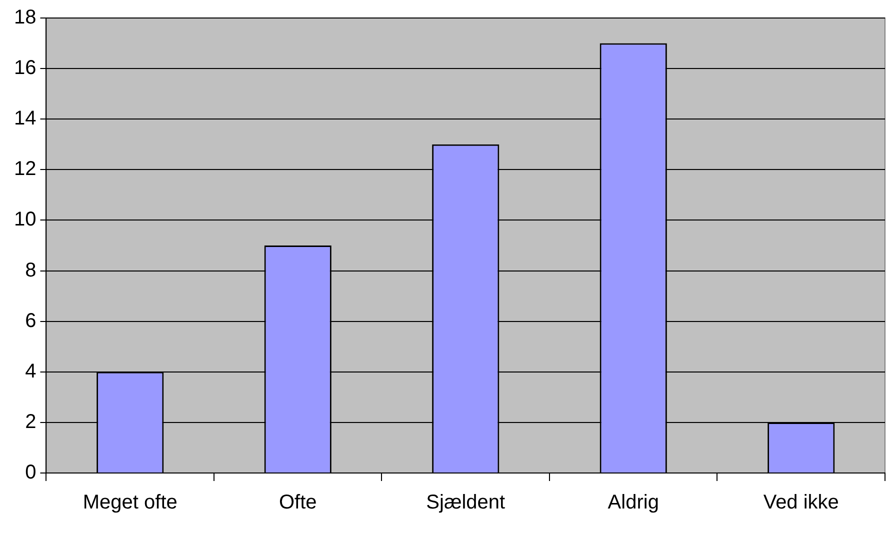 This screenshot has height=535, width=887. What do you see at coordinates (25, 219) in the screenshot?
I see `y-tick-label: 10` at bounding box center [25, 219].